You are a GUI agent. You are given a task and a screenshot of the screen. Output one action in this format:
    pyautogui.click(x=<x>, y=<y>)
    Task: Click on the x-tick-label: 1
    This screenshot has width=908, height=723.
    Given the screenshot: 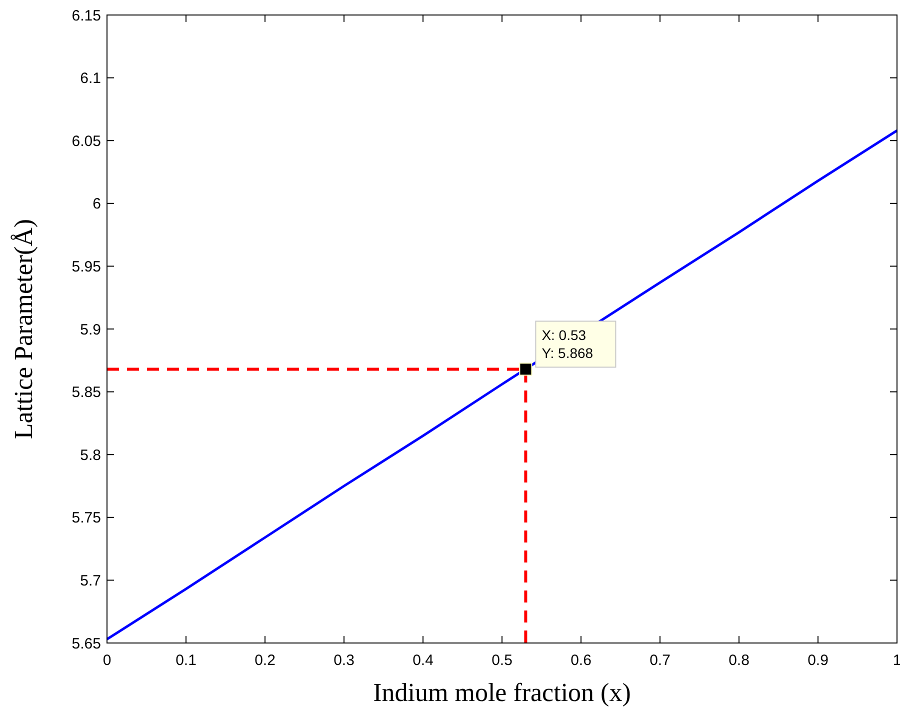 What is the action you would take?
    pyautogui.click(x=897, y=660)
    